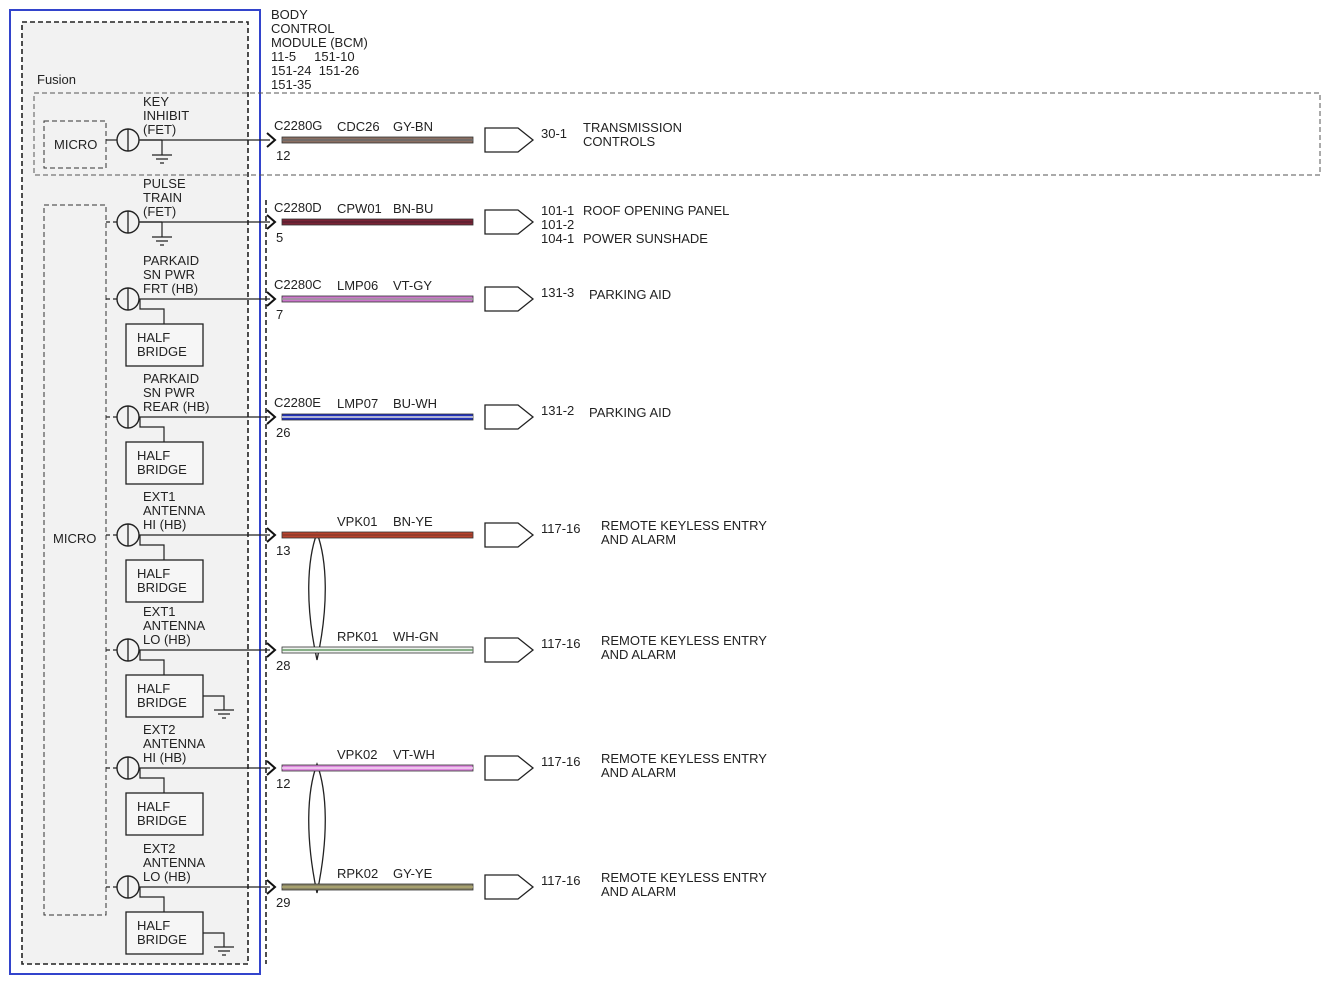 The width and height of the screenshot is (1330, 984). Describe the element at coordinates (413, 873) in the screenshot. I see `wire-color-code: GY-YE` at that location.